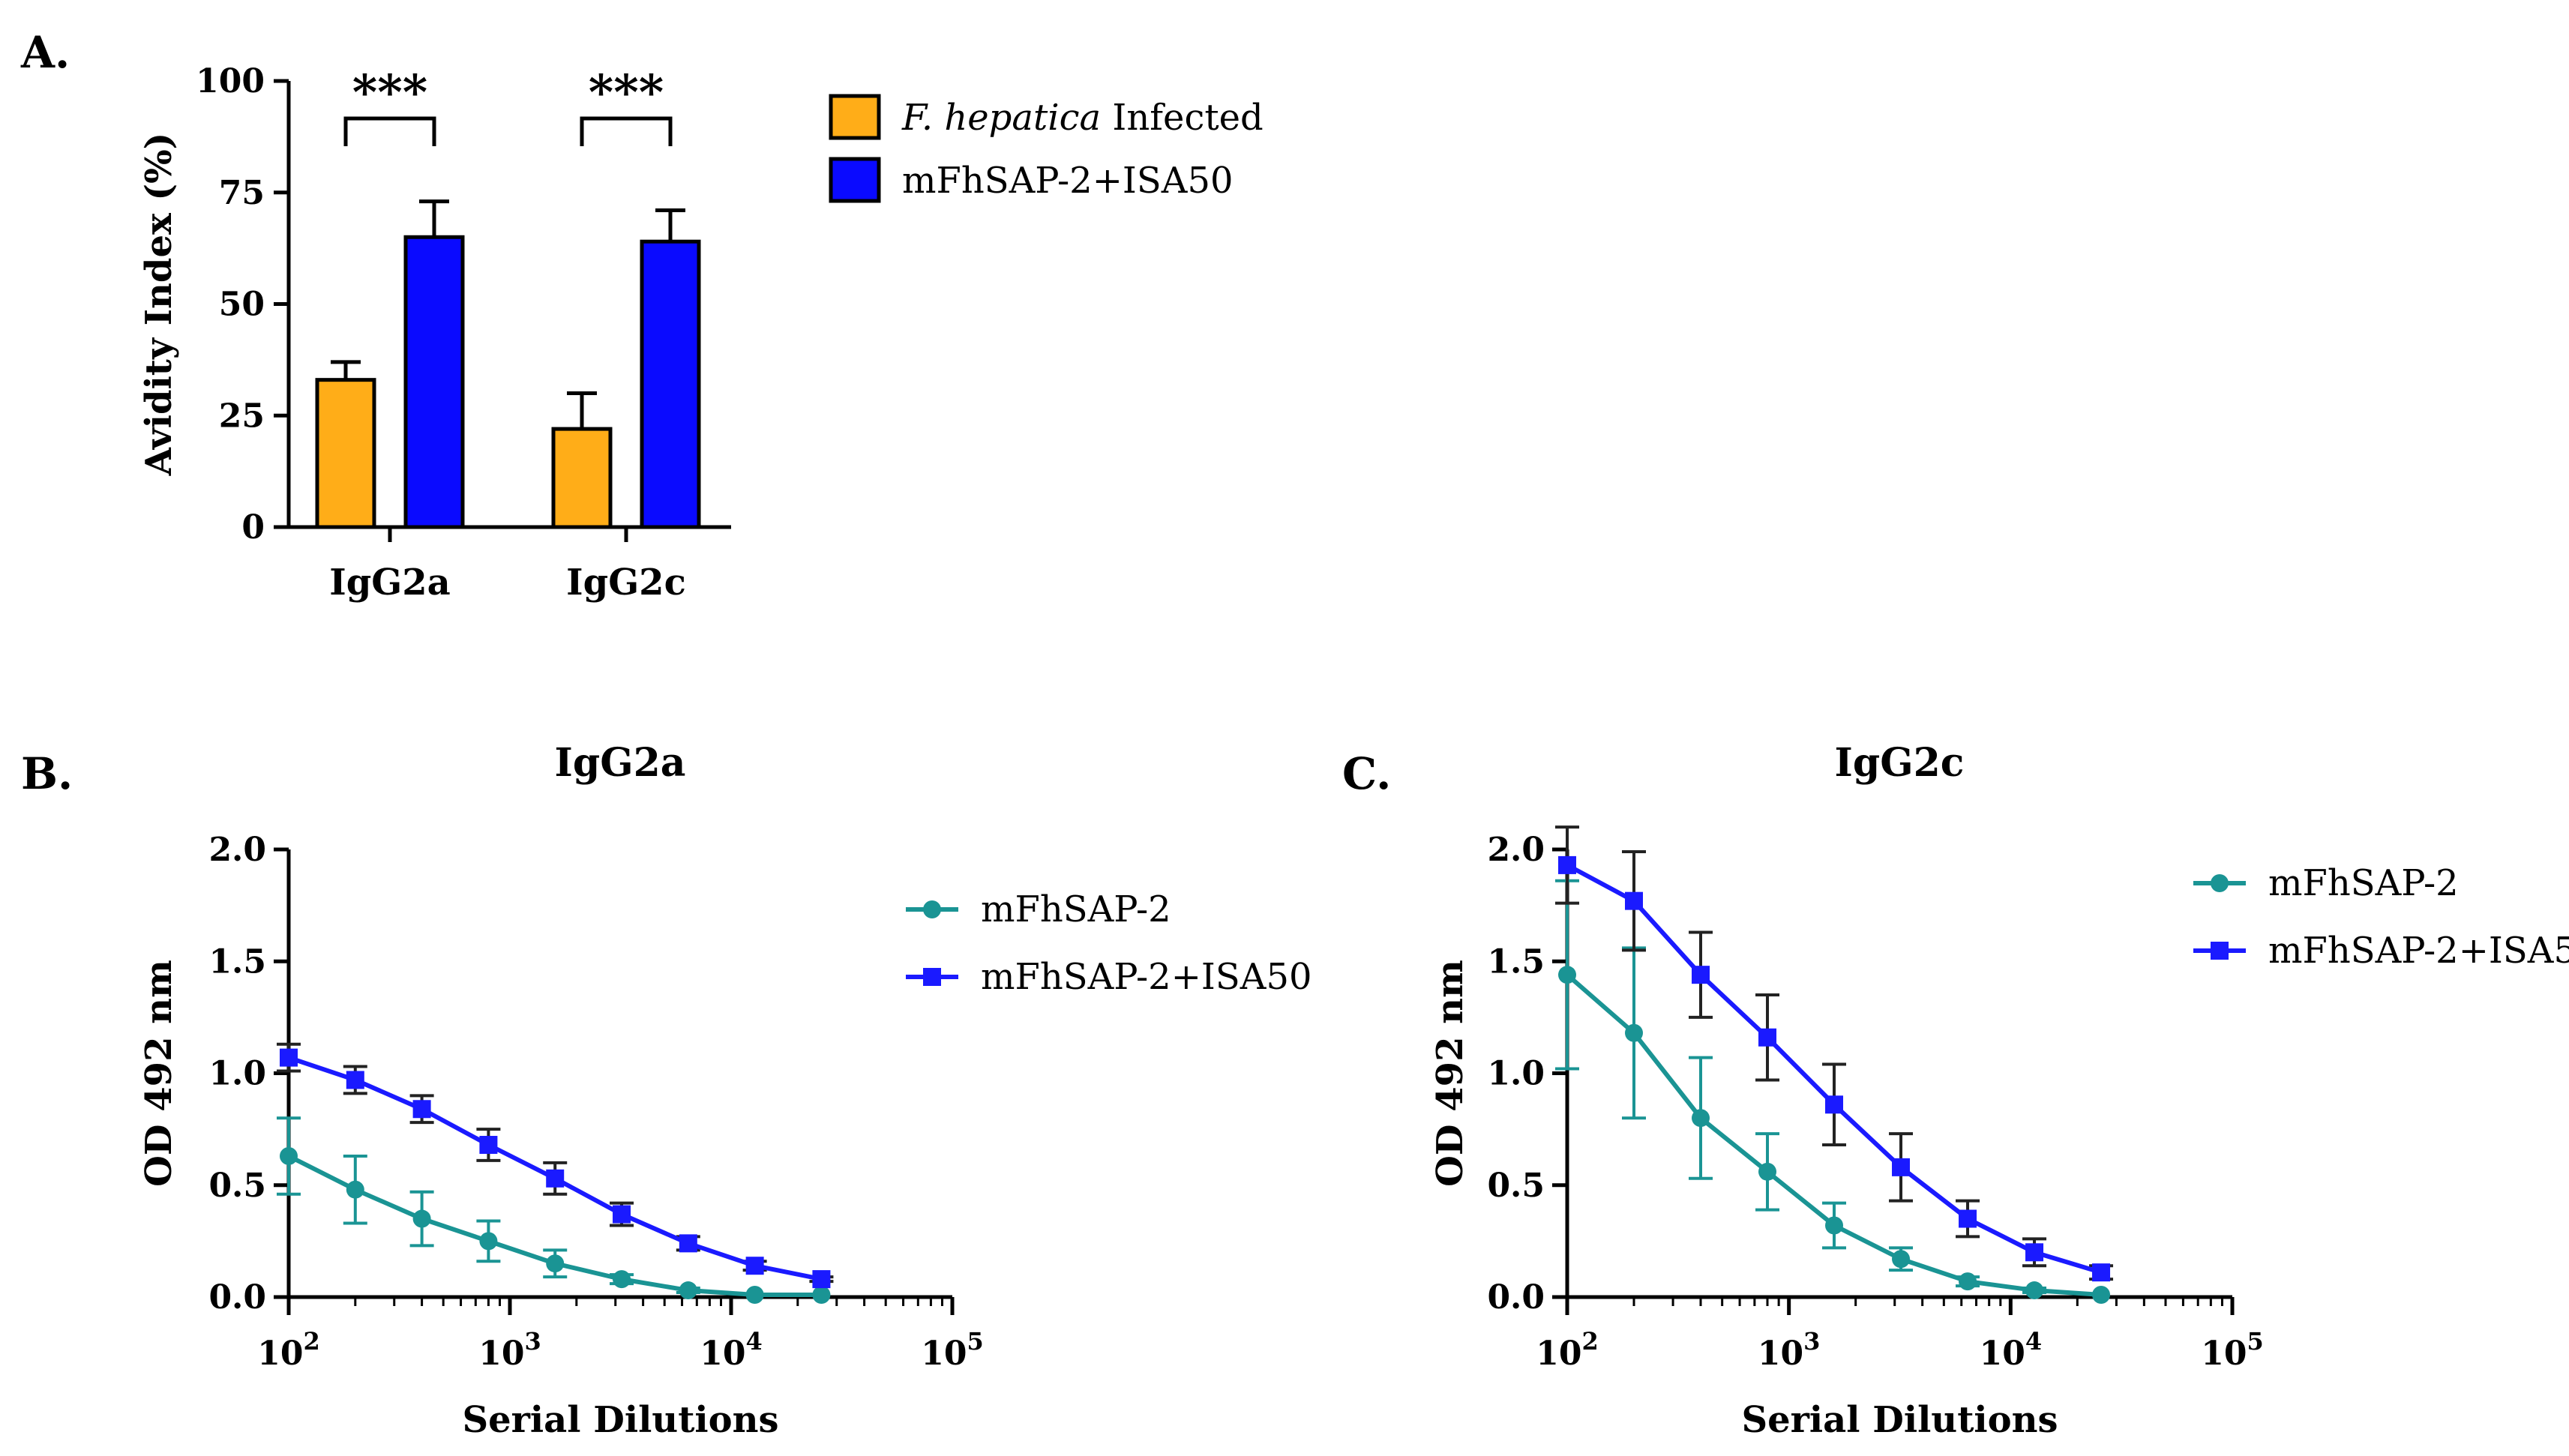 The height and width of the screenshot is (1456, 2569). What do you see at coordinates (47, 773) in the screenshot?
I see `panel-b-letter: B.` at bounding box center [47, 773].